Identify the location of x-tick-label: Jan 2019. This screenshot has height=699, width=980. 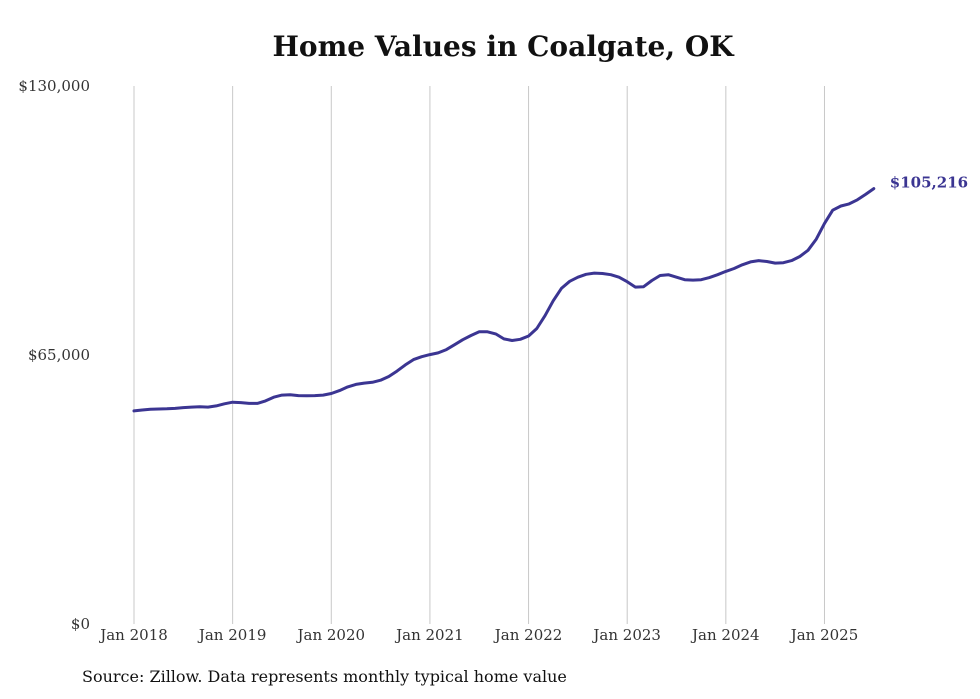
(232, 635).